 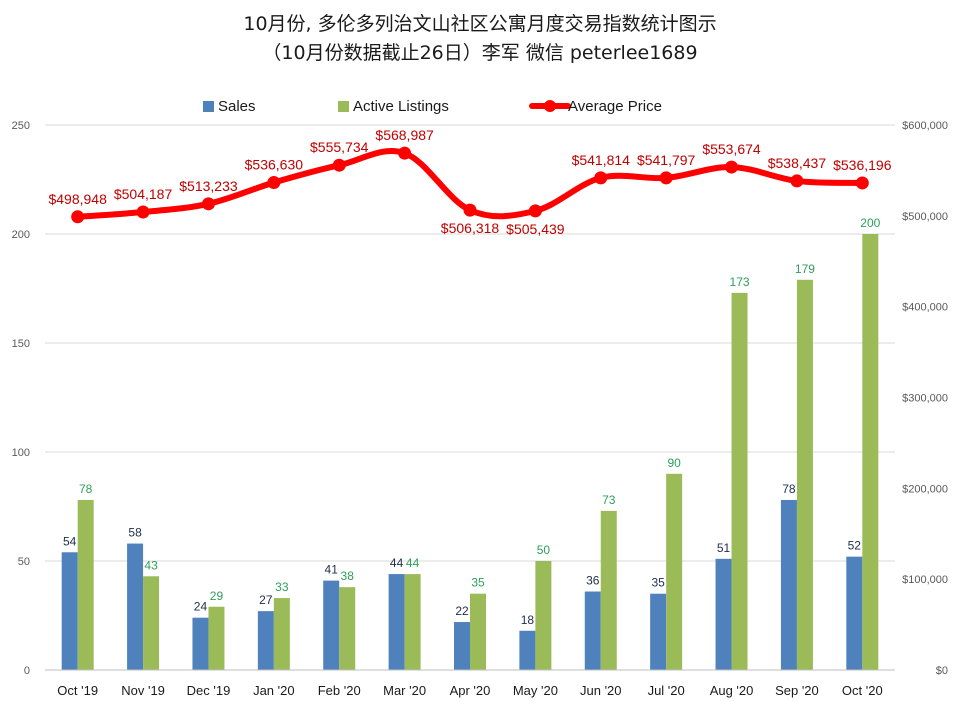 What do you see at coordinates (601, 690) in the screenshot?
I see `x-axis-tick-label: Jun '20` at bounding box center [601, 690].